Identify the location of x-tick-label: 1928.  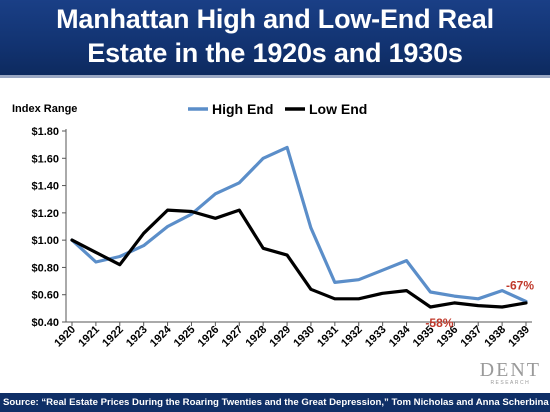
(256, 337).